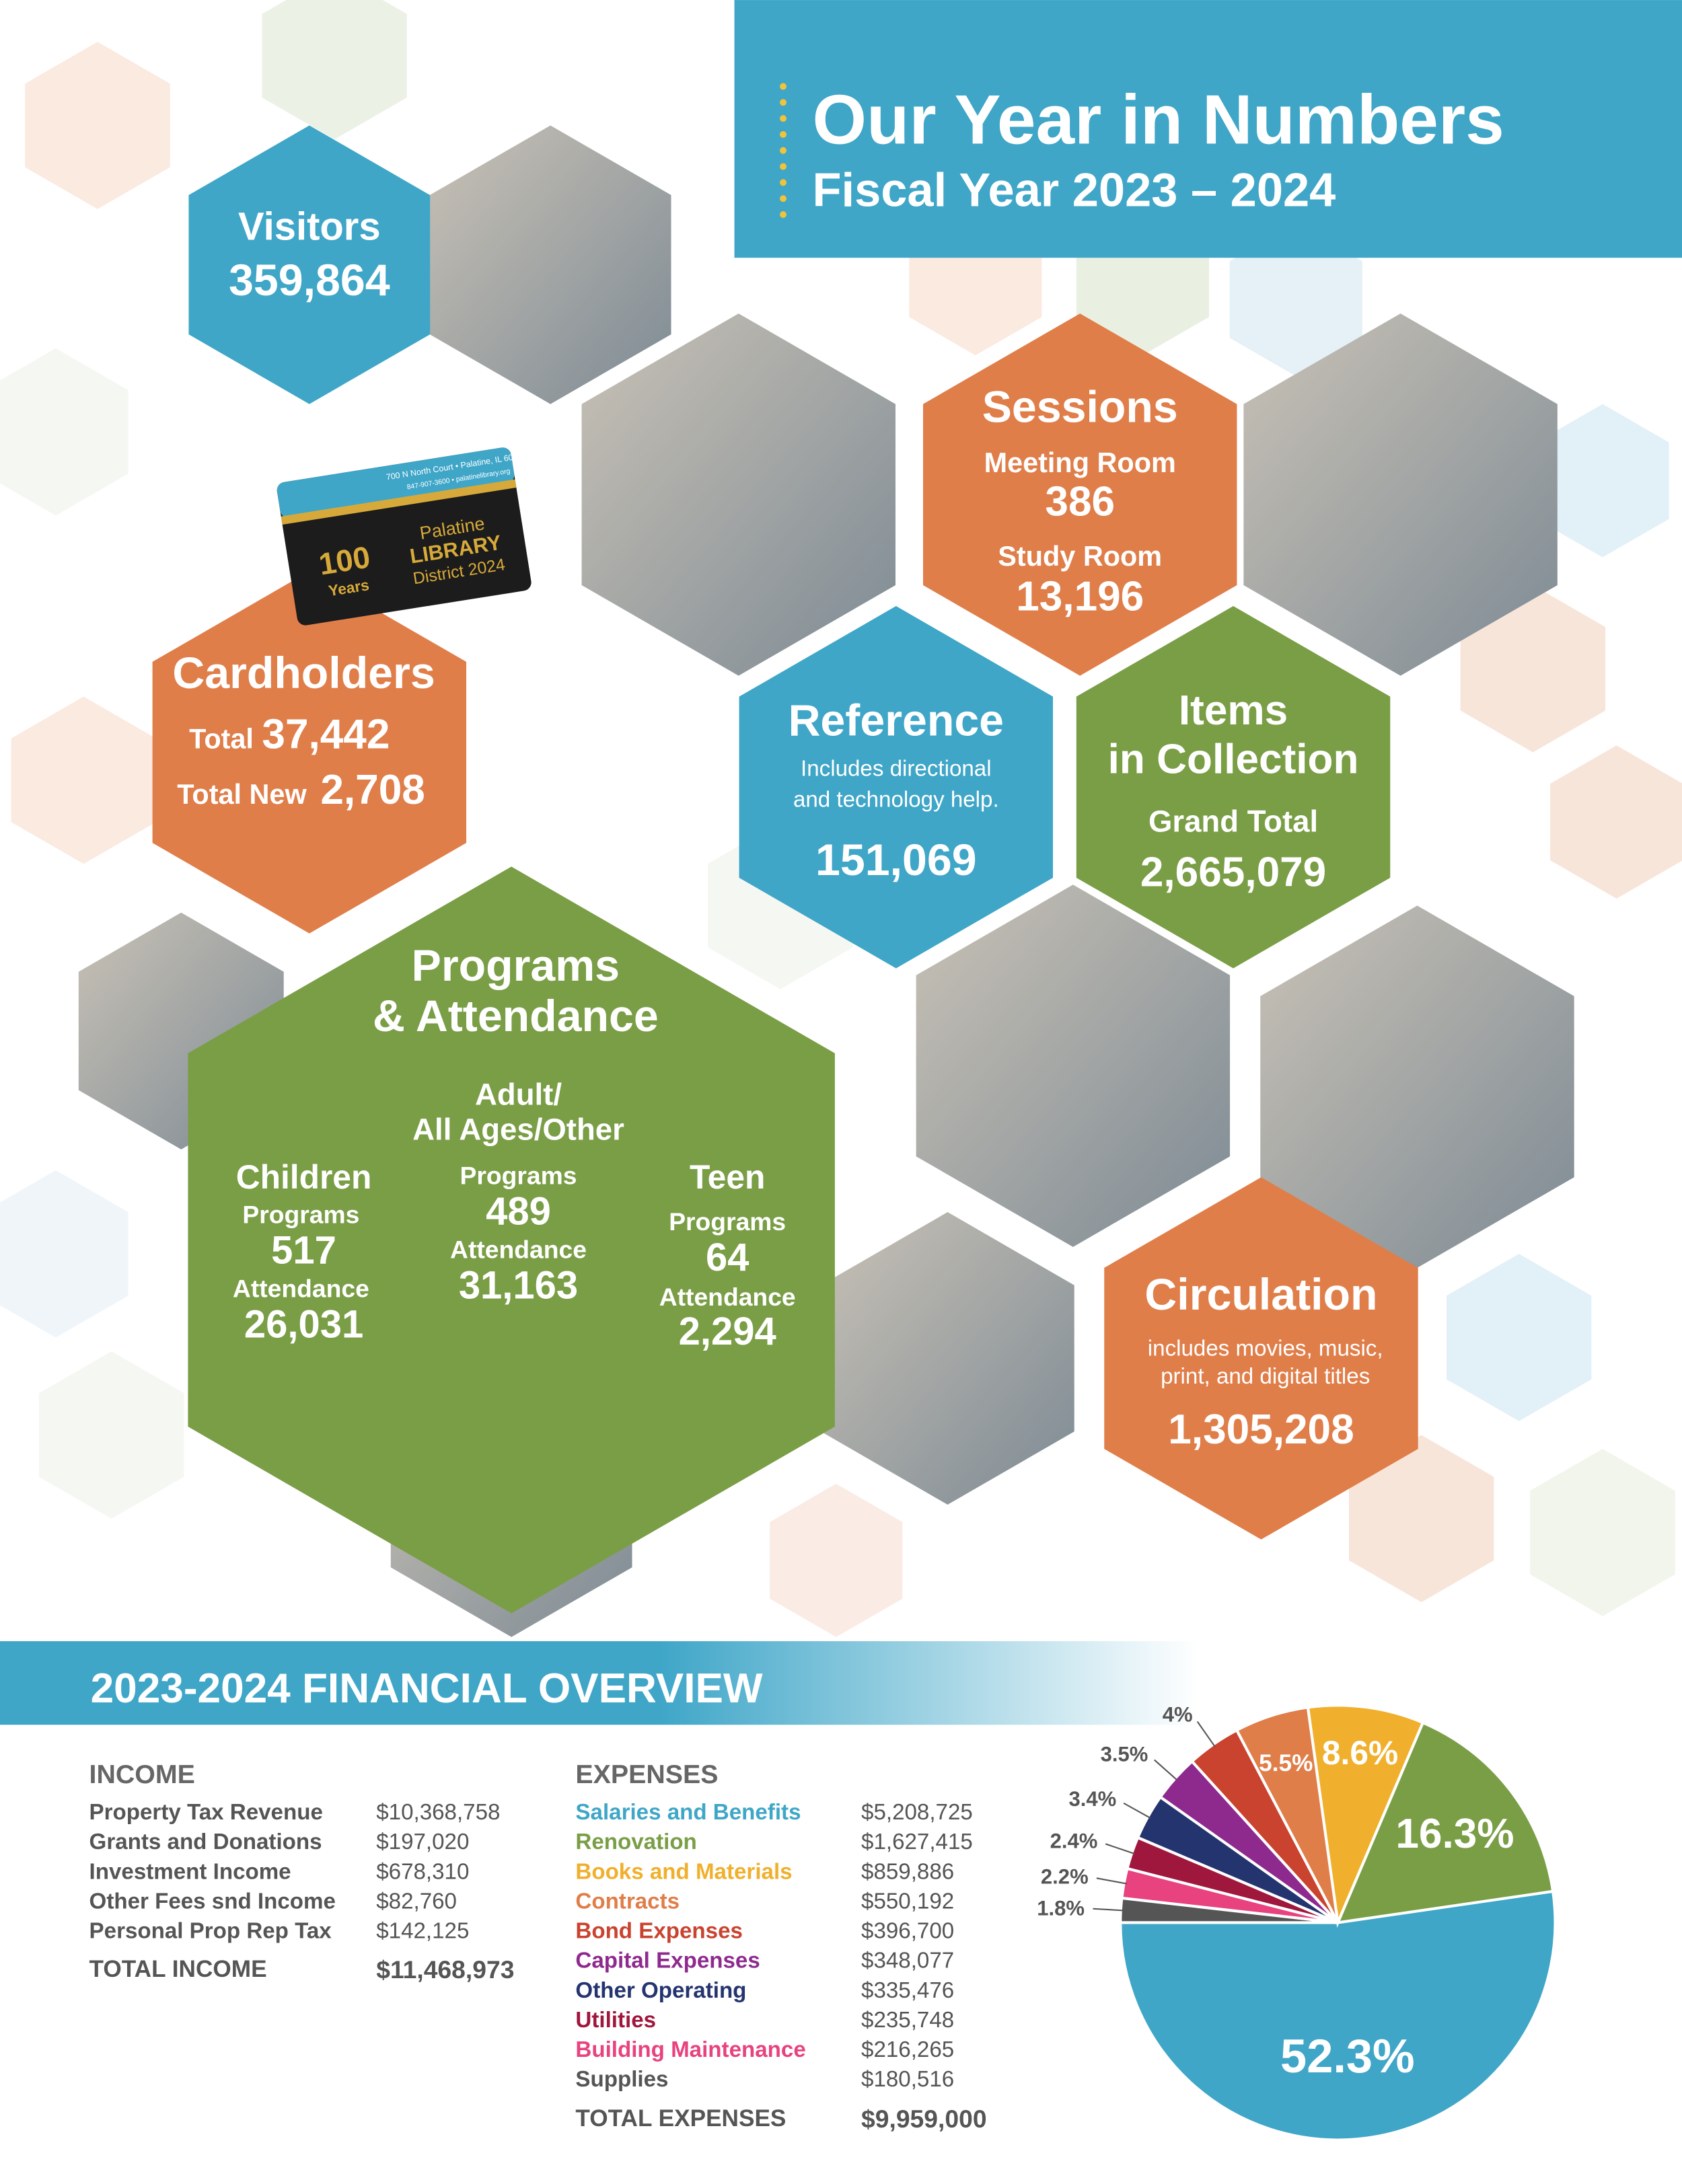 The image size is (1682, 2184). Describe the element at coordinates (438, 1812) in the screenshot. I see `income-amount: $10,368,758` at that location.